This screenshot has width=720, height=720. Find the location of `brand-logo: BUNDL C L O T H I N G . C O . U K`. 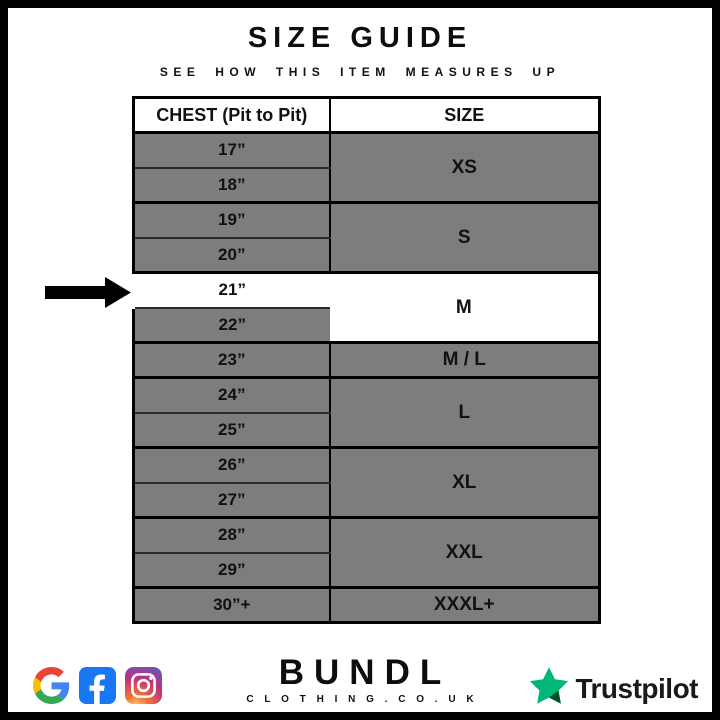

brand-logo: BUNDL C L O T H I N G . C O . U K is located at coordinates (359, 680).